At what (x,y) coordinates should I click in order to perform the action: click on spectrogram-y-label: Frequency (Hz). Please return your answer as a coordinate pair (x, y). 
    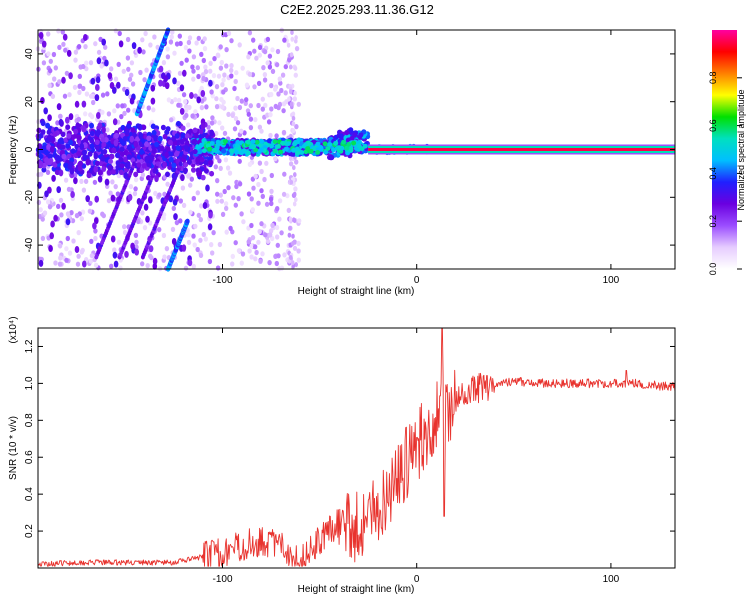
    Looking at the image, I should click on (13, 150).